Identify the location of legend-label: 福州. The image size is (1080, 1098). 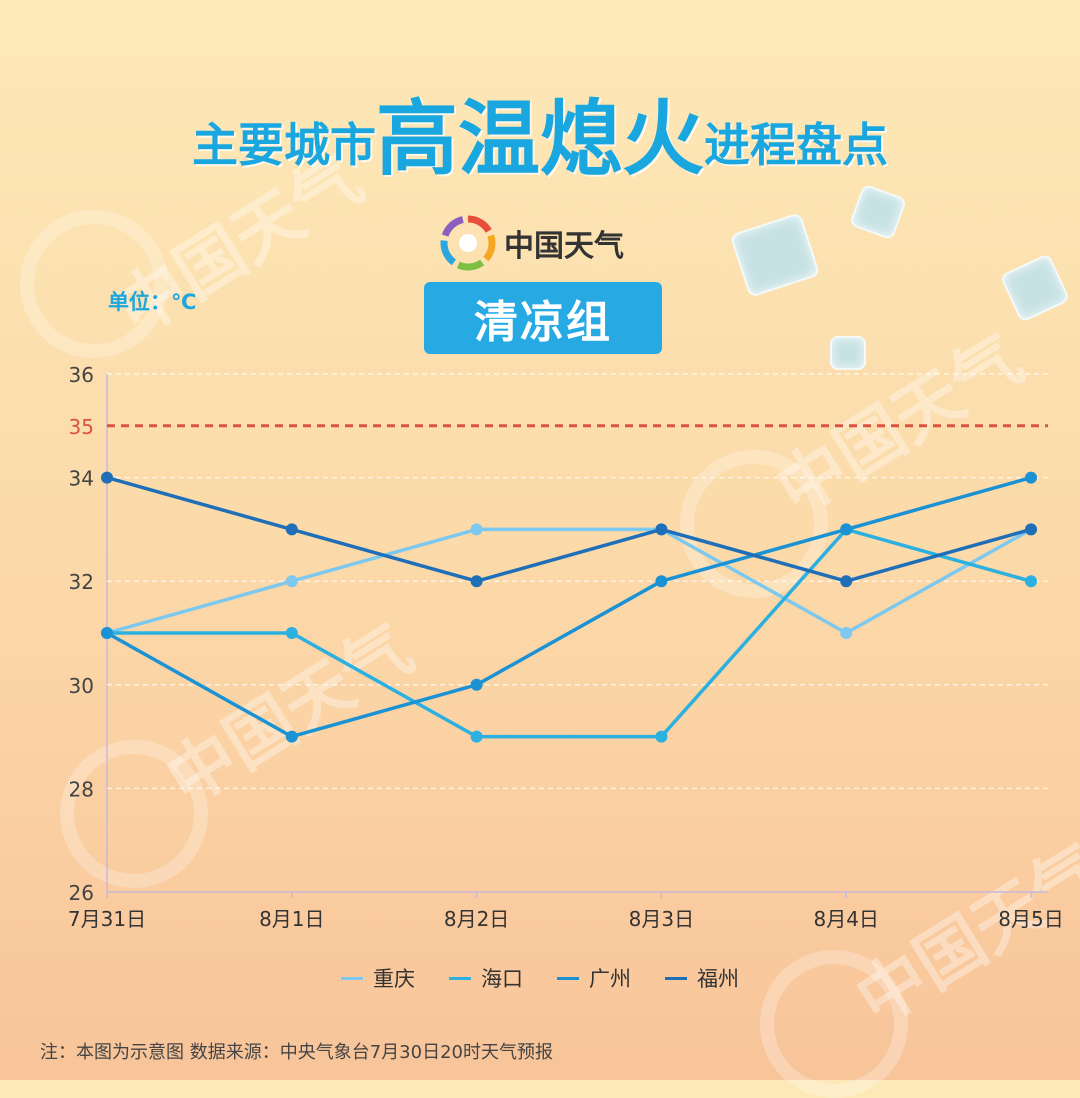
(718, 979).